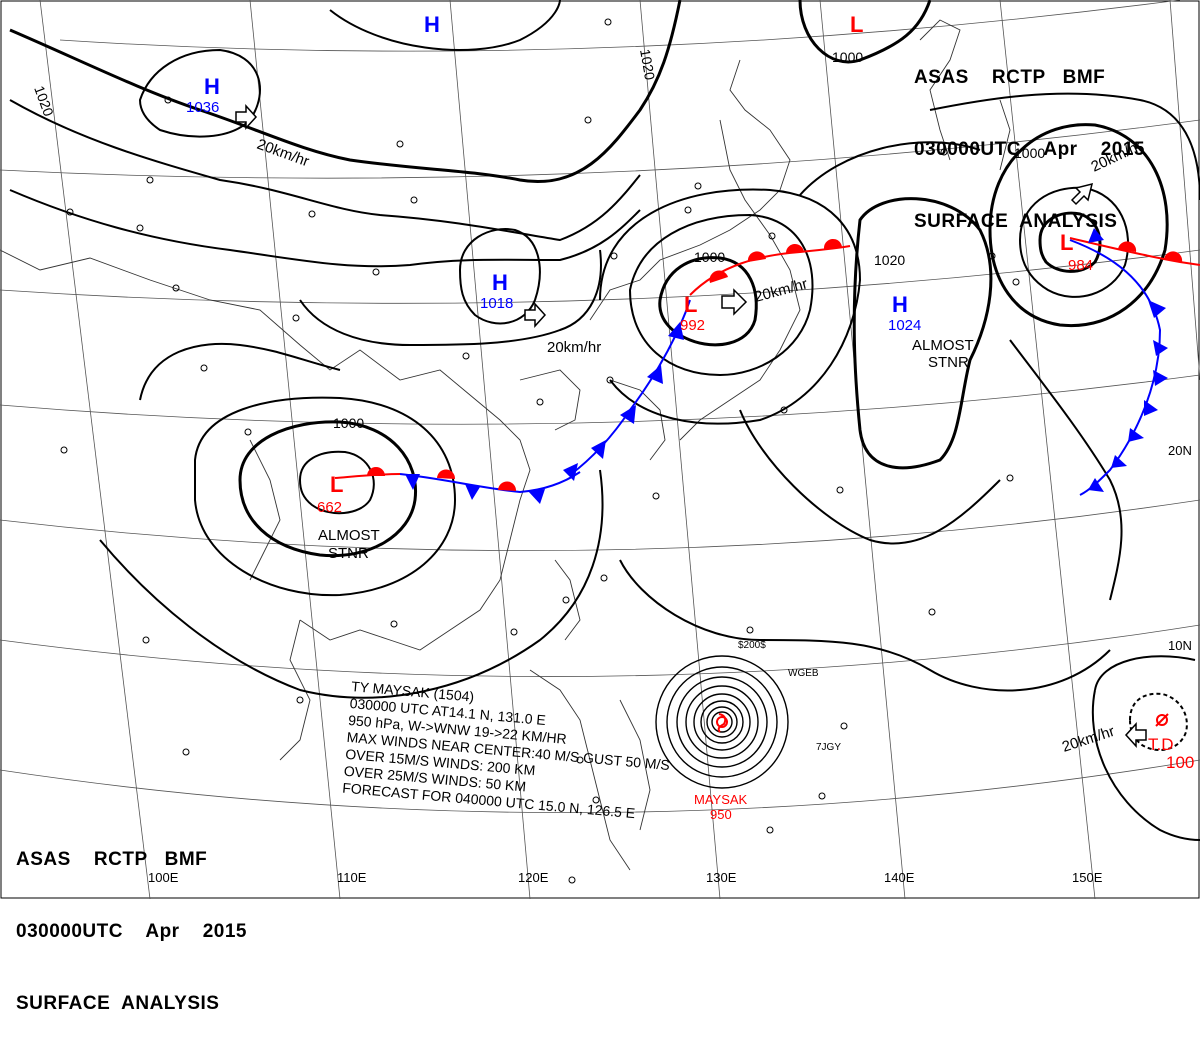 This screenshot has width=1200, height=1040. What do you see at coordinates (490, 486) in the screenshot?
I see `stationary-front` at bounding box center [490, 486].